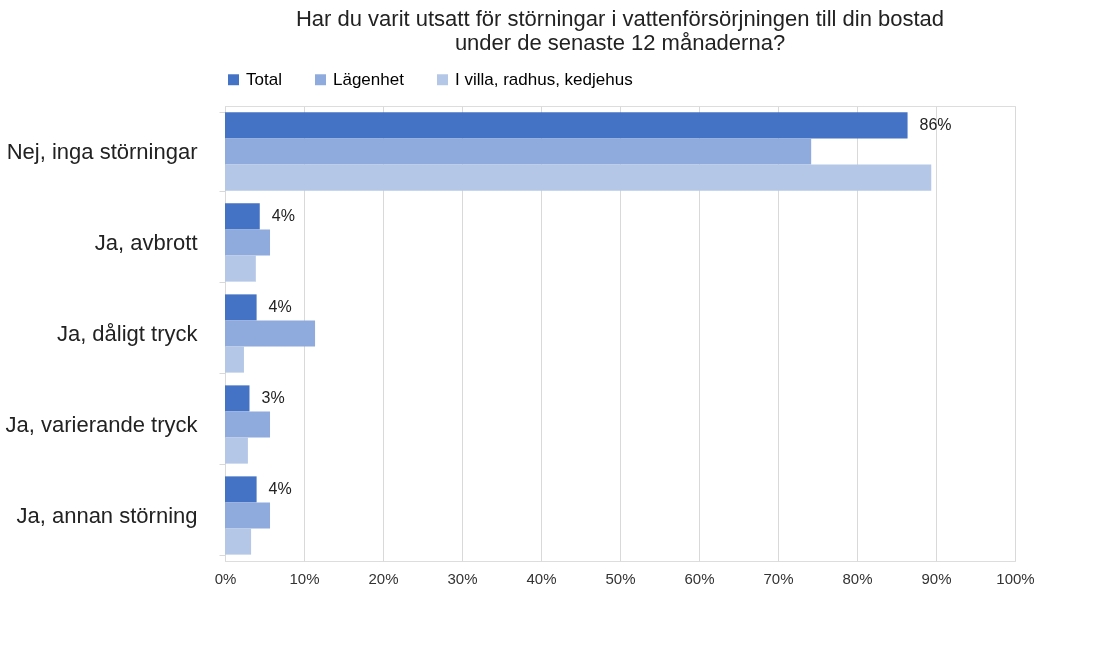  I want to click on x-tick-label: 70%, so click(778, 578).